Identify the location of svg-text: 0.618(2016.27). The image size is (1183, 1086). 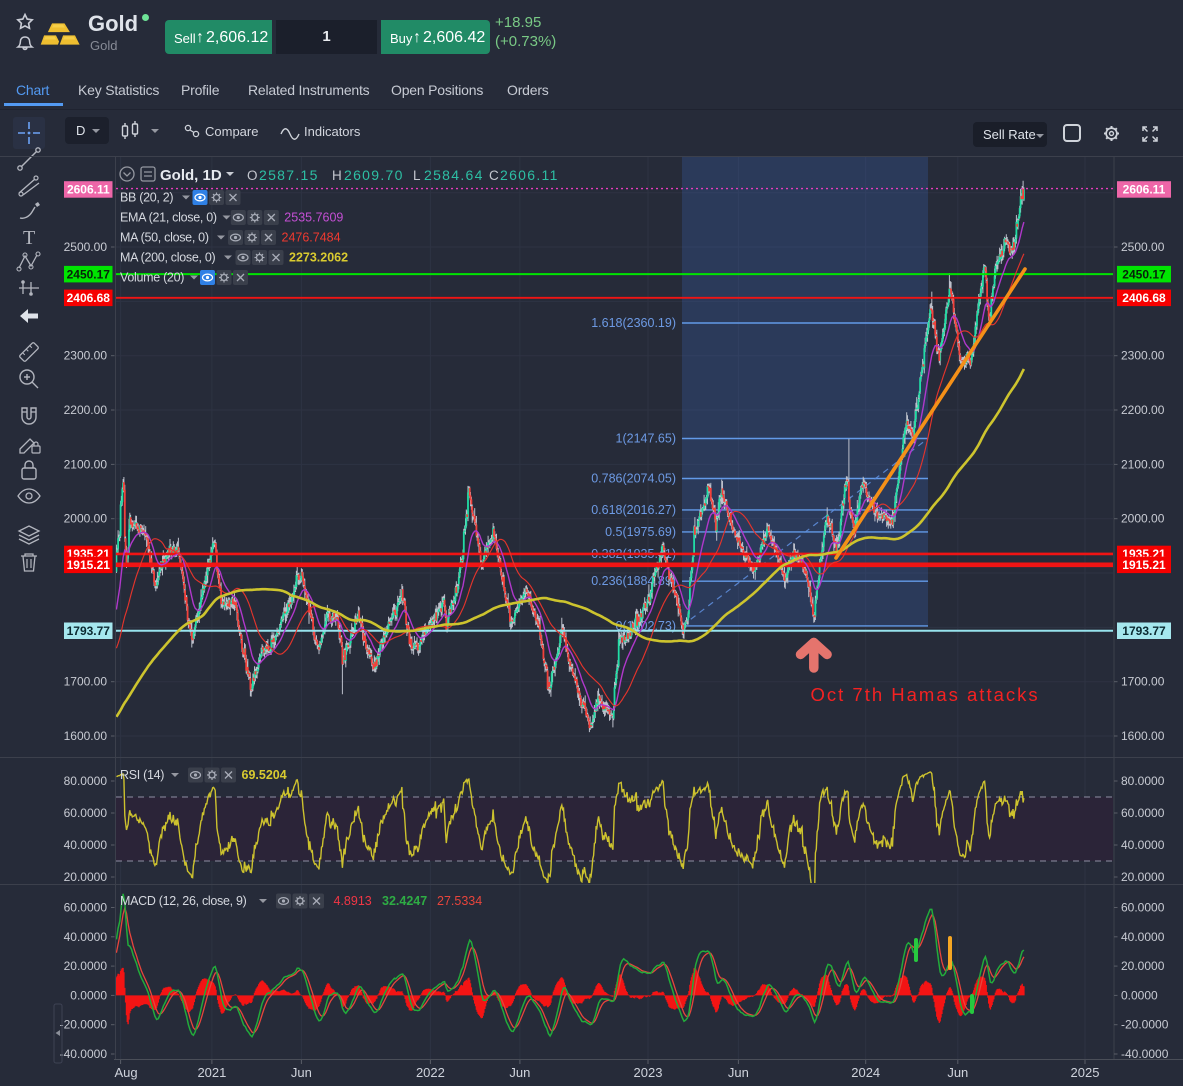
(633, 510).